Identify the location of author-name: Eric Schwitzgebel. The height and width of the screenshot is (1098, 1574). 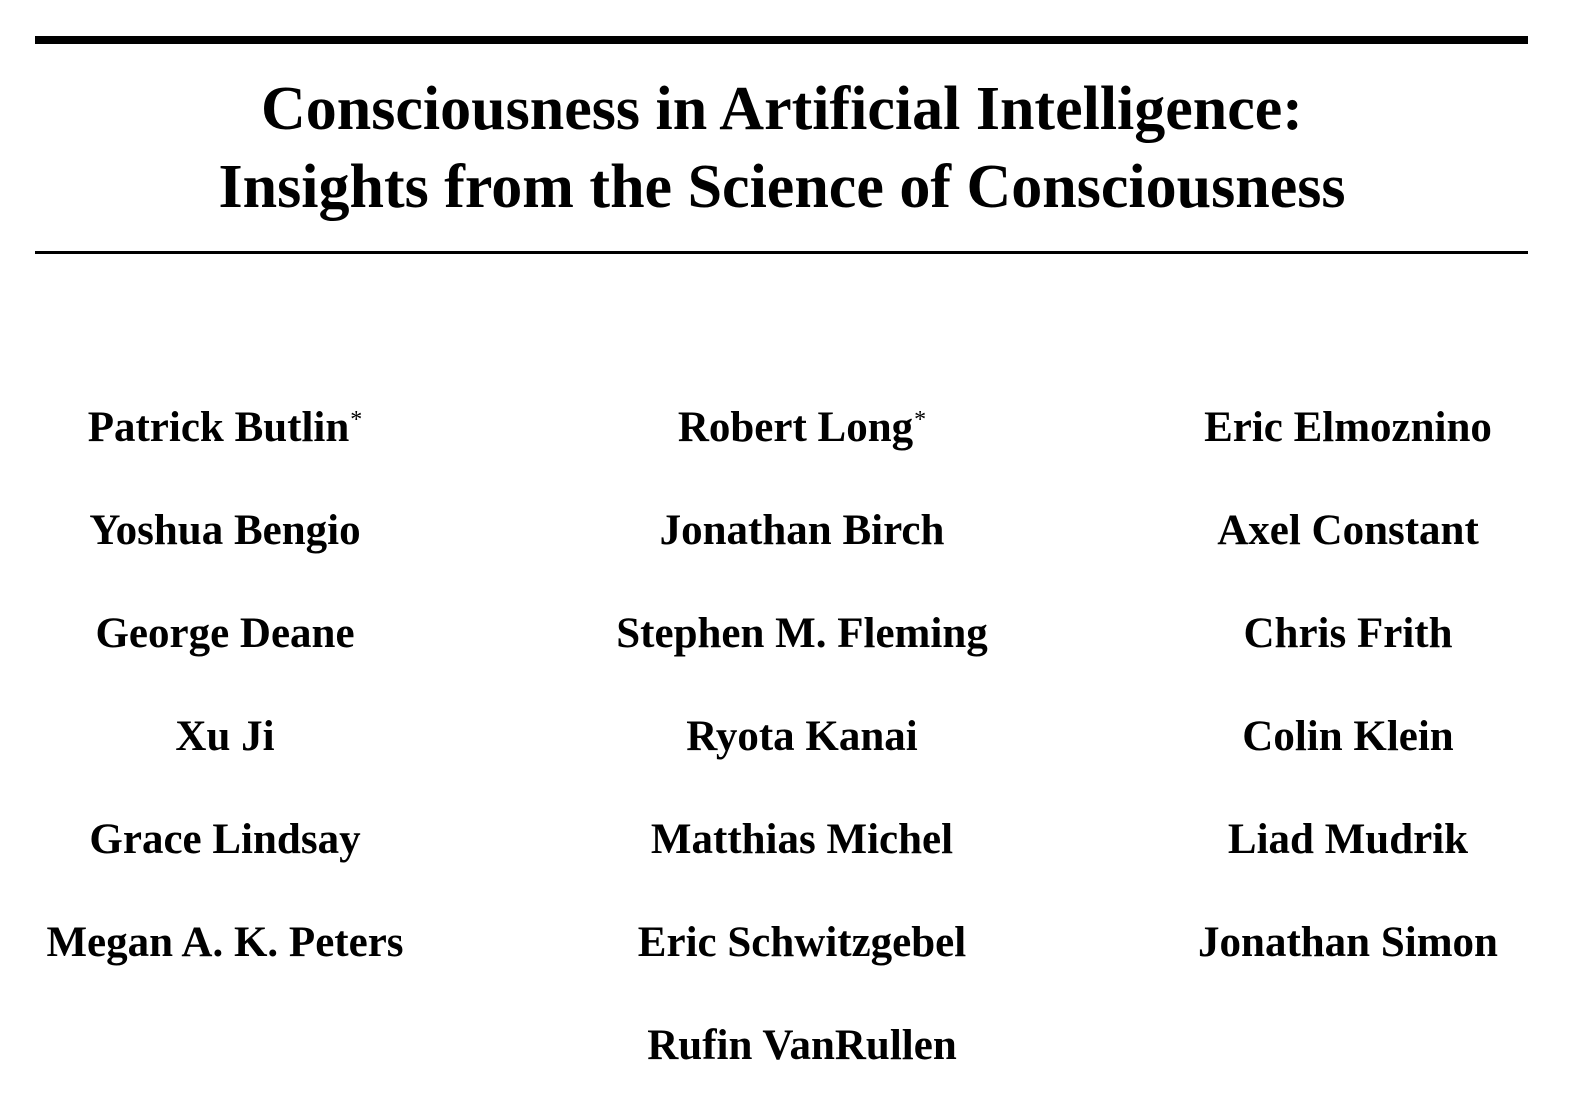
(802, 942).